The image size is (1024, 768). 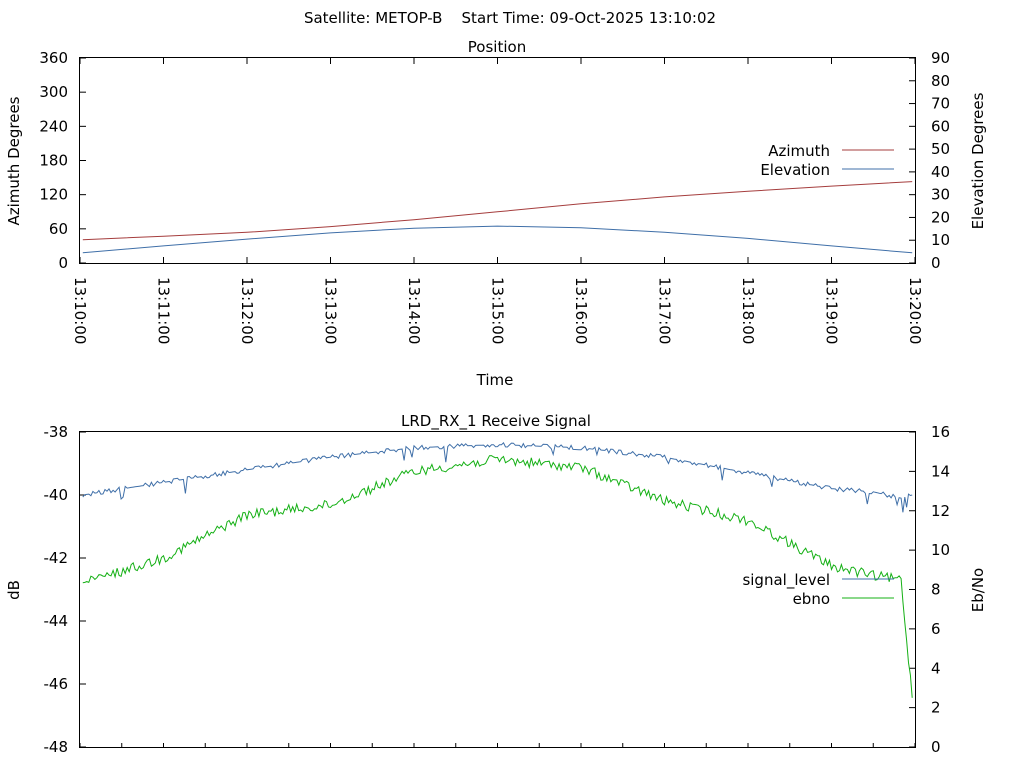 What do you see at coordinates (940, 58) in the screenshot?
I see `y2-tick-label: 90` at bounding box center [940, 58].